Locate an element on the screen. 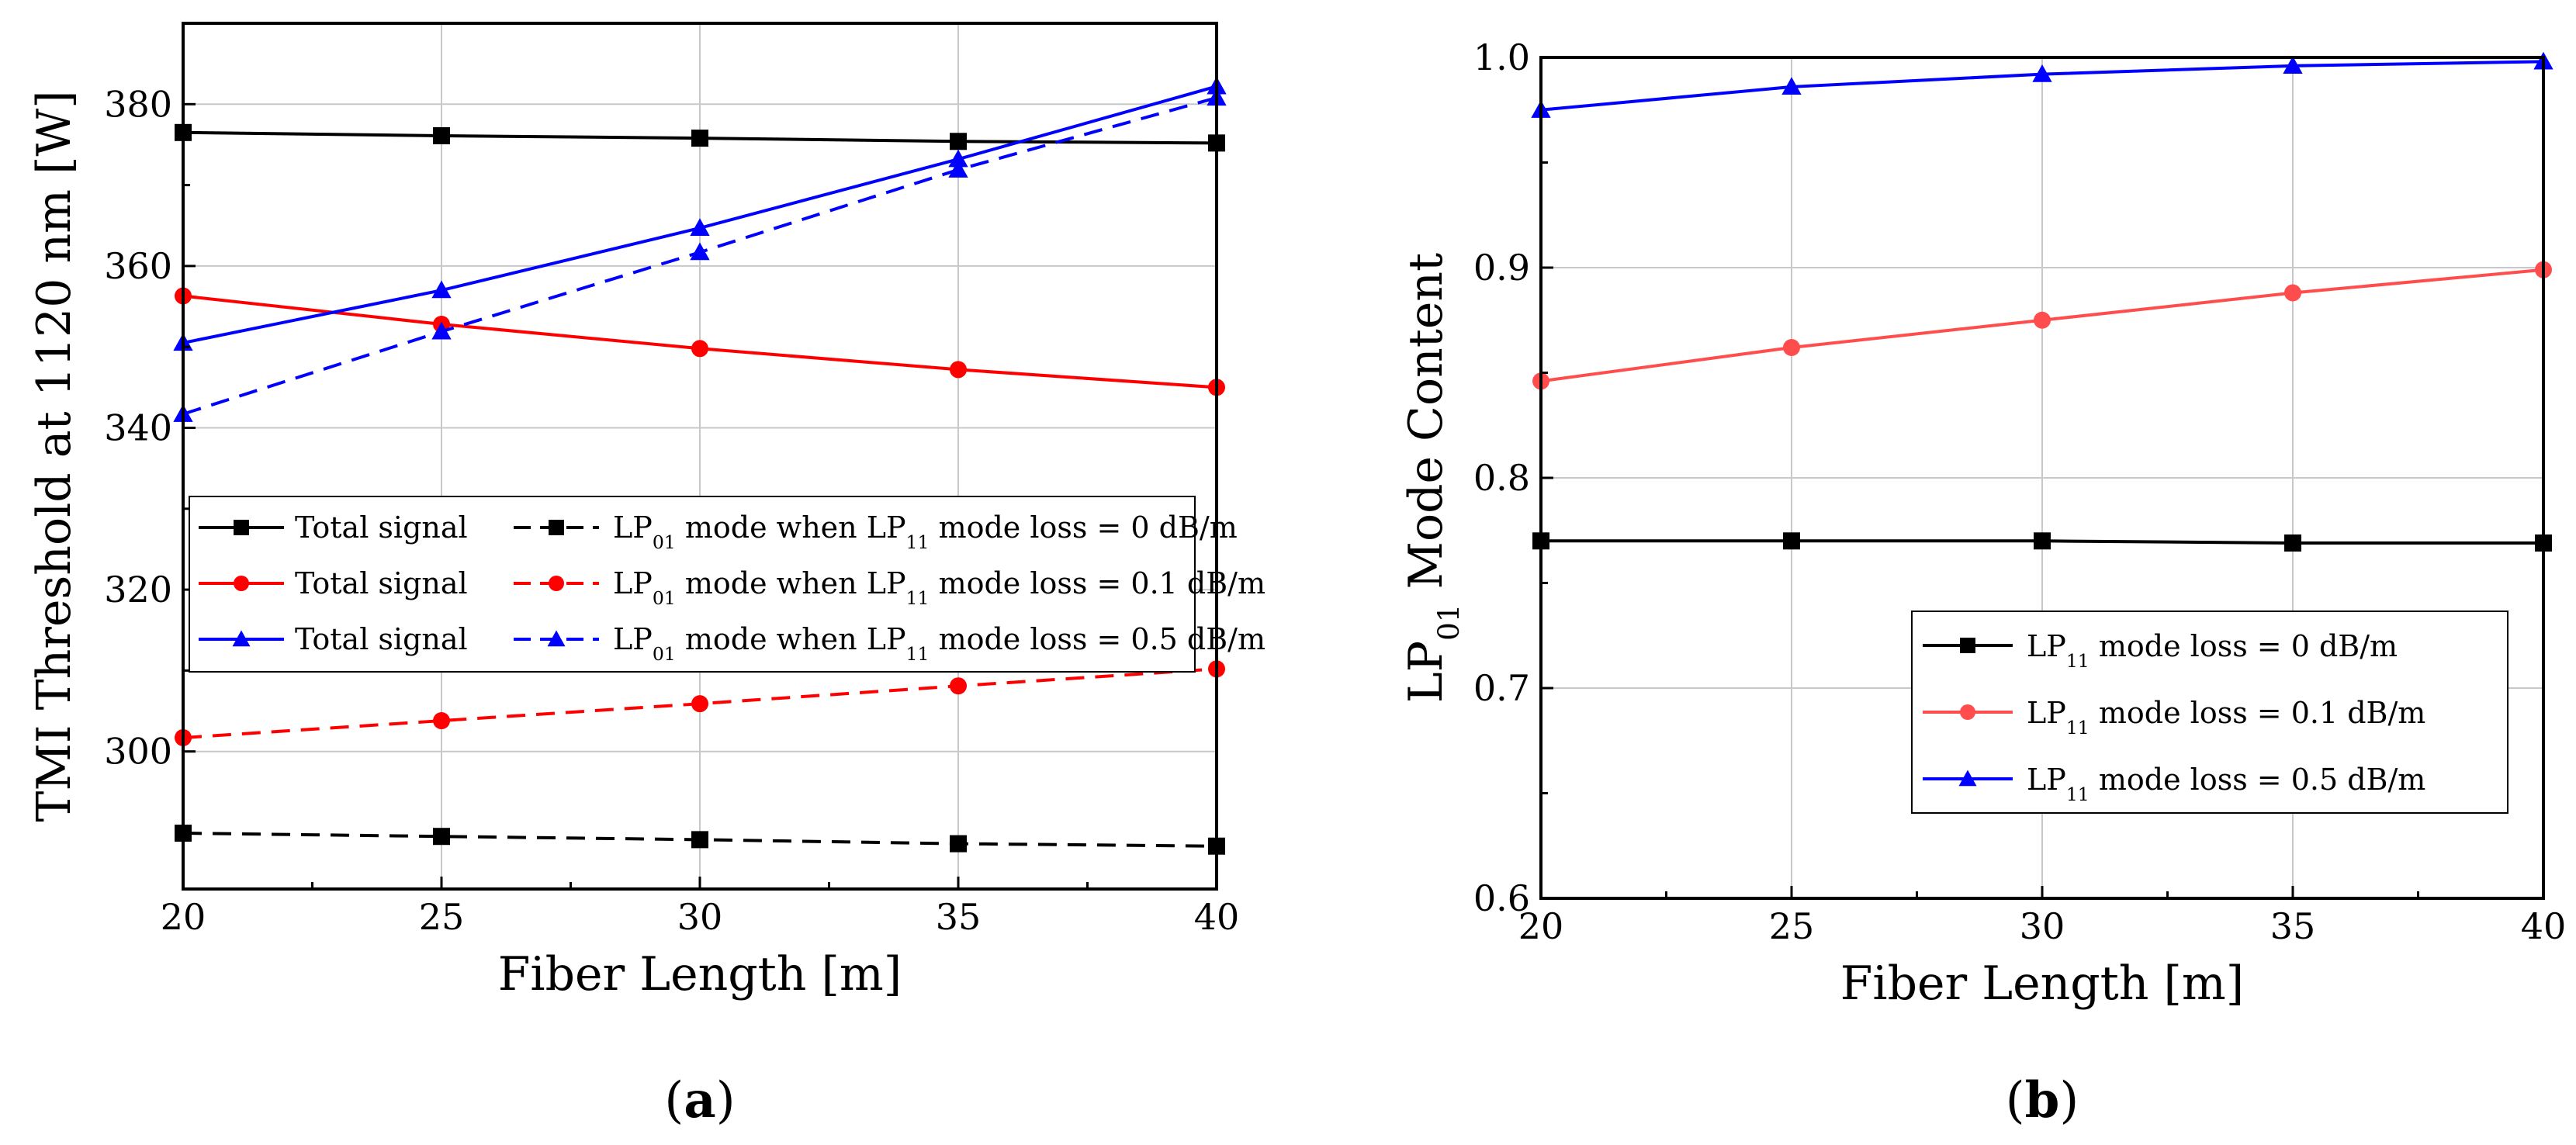 Image resolution: width=2576 pixels, height=1145 pixels. a-y-tick-label: 340 is located at coordinates (138, 427).